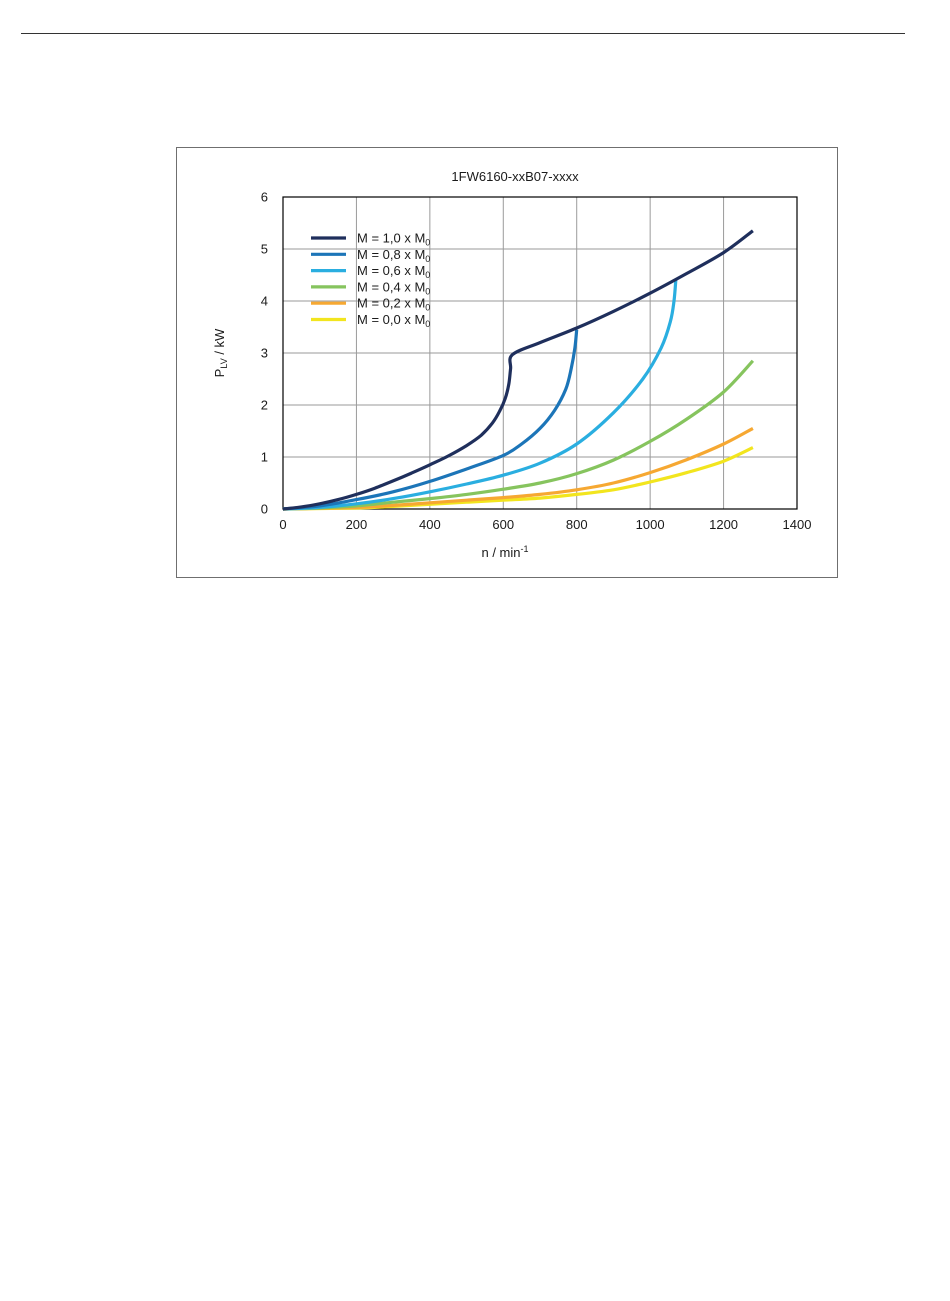 This screenshot has height=1301, width=950. What do you see at coordinates (393, 304) in the screenshot?
I see `legend-entry: M = 0,2 x M0` at bounding box center [393, 304].